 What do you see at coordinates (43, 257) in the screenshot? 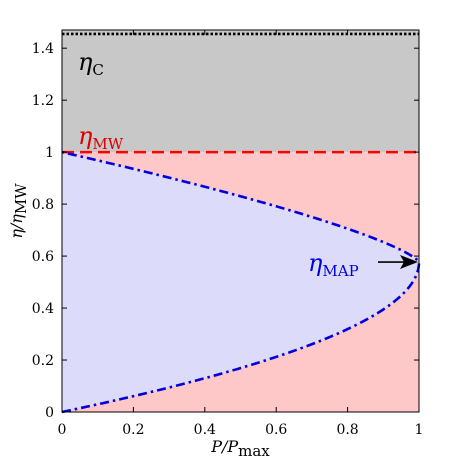
I see `y-tick-label: 0.6` at bounding box center [43, 257].